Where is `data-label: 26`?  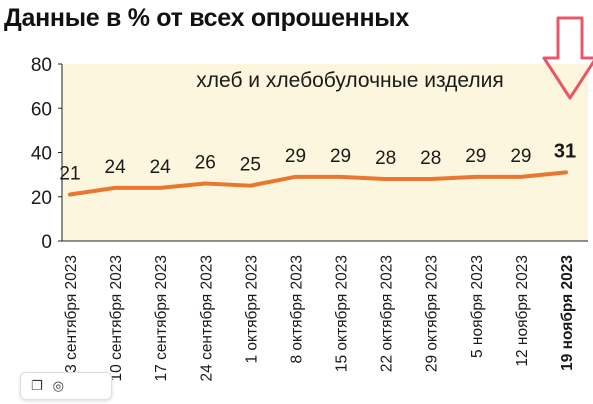
data-label: 26 is located at coordinates (205, 162).